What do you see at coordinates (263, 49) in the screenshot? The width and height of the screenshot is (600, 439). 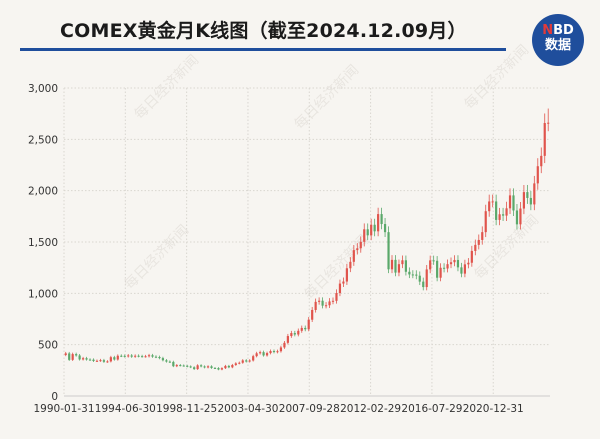 I see `title-underline` at bounding box center [263, 49].